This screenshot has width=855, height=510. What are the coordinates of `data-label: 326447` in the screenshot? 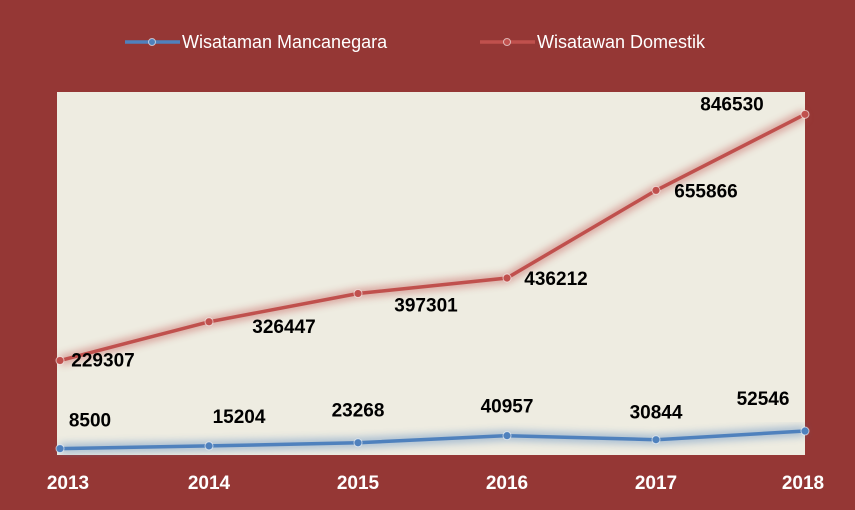 It's located at (283, 327).